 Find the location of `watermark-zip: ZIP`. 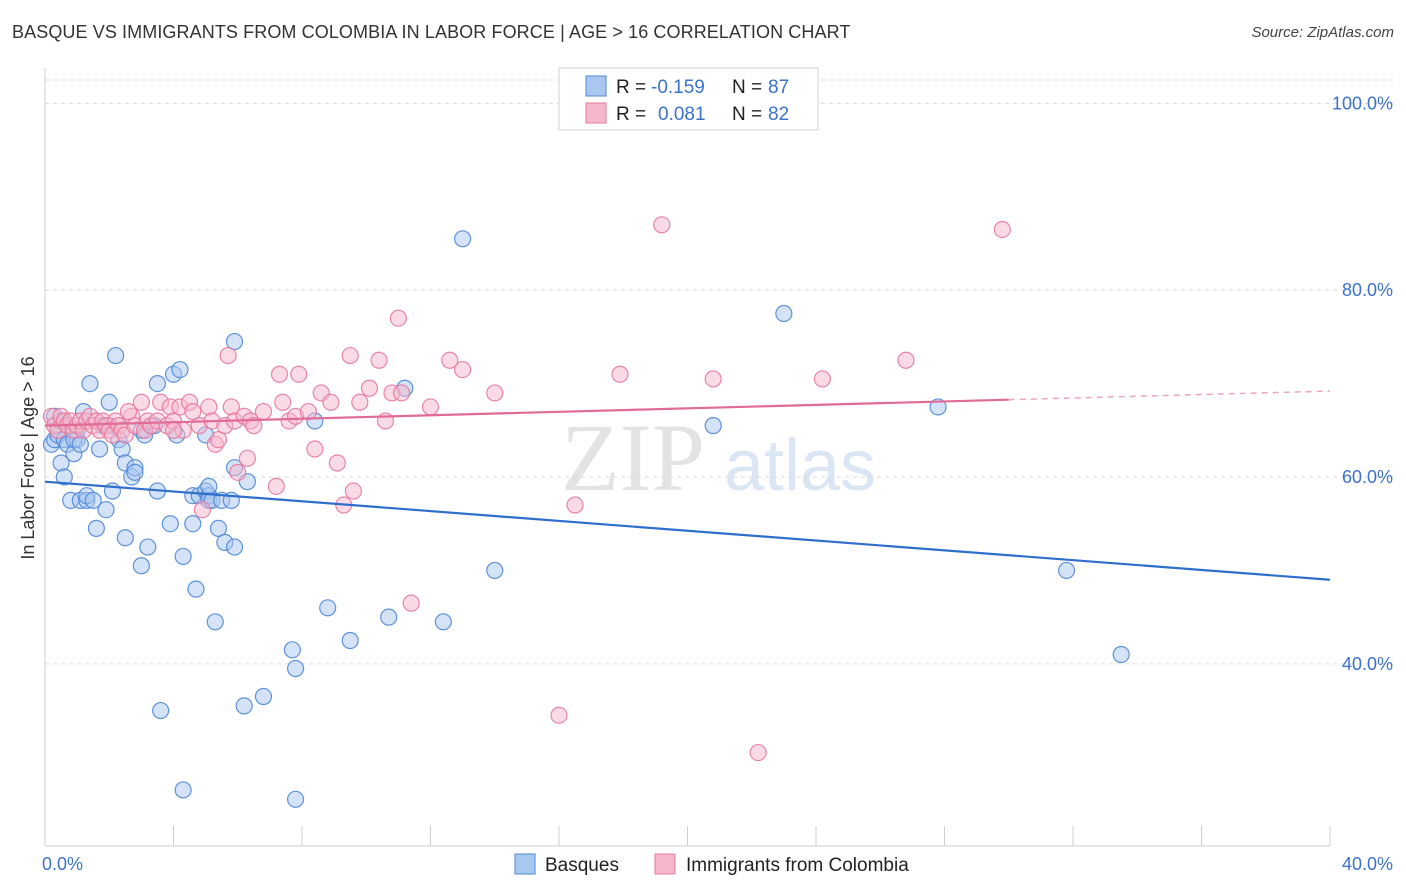

watermark-zip: ZIP is located at coordinates (633, 457).